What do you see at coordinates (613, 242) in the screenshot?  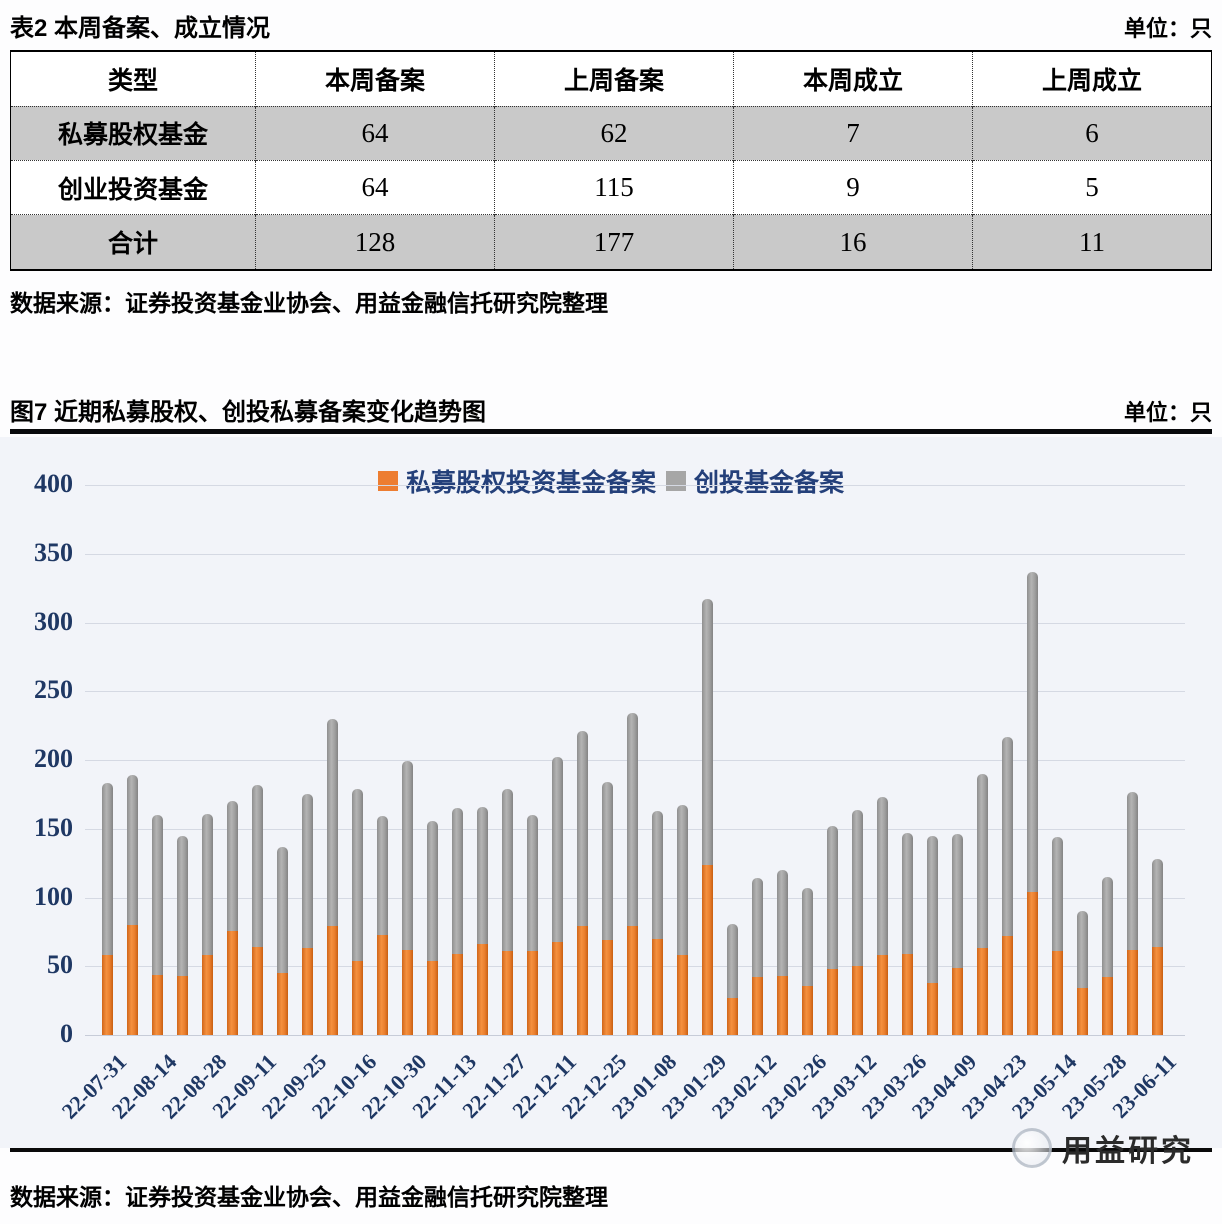 I see `table-cell-value: 177` at bounding box center [613, 242].